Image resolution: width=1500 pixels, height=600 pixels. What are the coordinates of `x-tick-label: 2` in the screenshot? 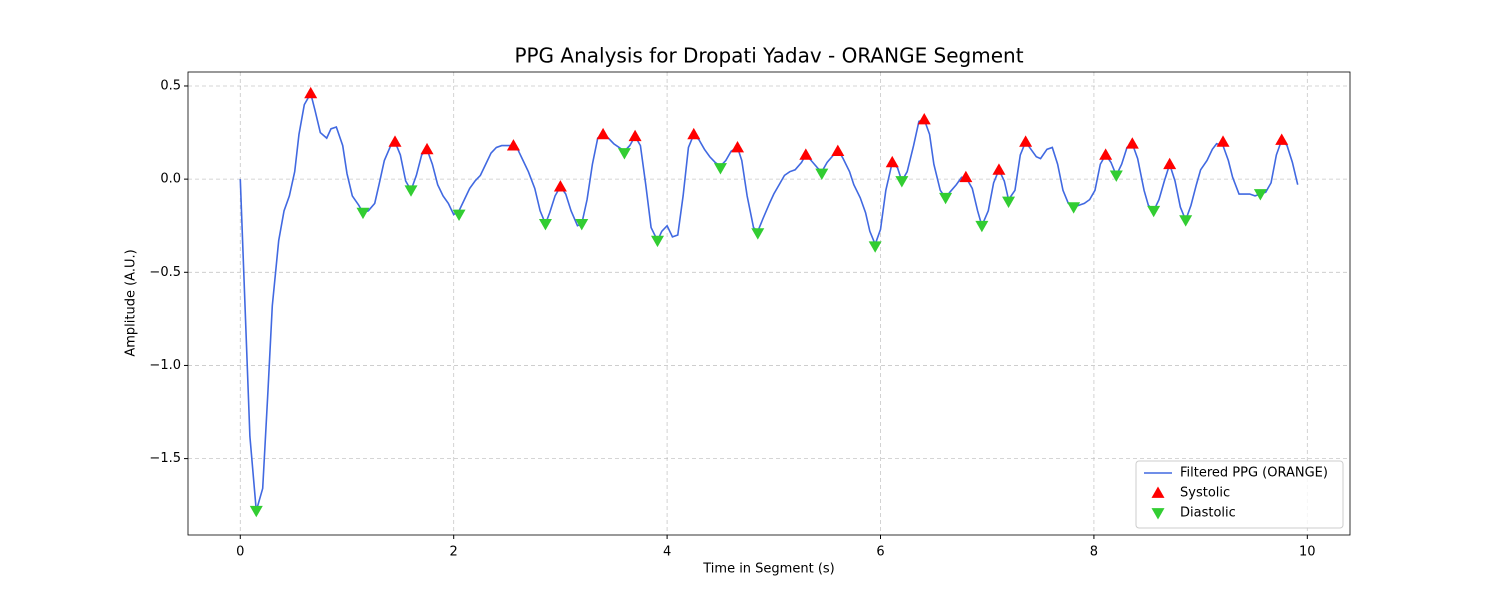 It's located at (454, 552).